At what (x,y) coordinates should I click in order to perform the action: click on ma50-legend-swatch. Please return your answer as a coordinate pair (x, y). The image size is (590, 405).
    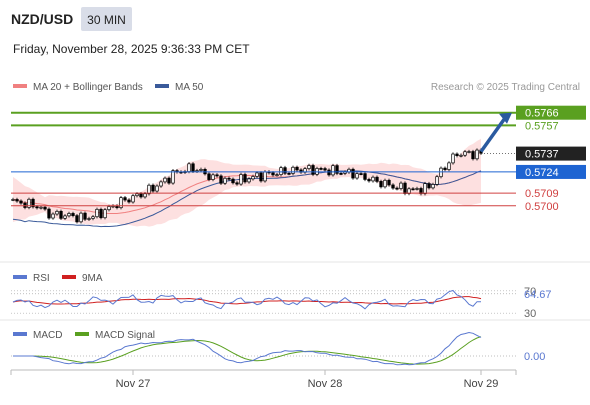
    Looking at the image, I should click on (162, 86).